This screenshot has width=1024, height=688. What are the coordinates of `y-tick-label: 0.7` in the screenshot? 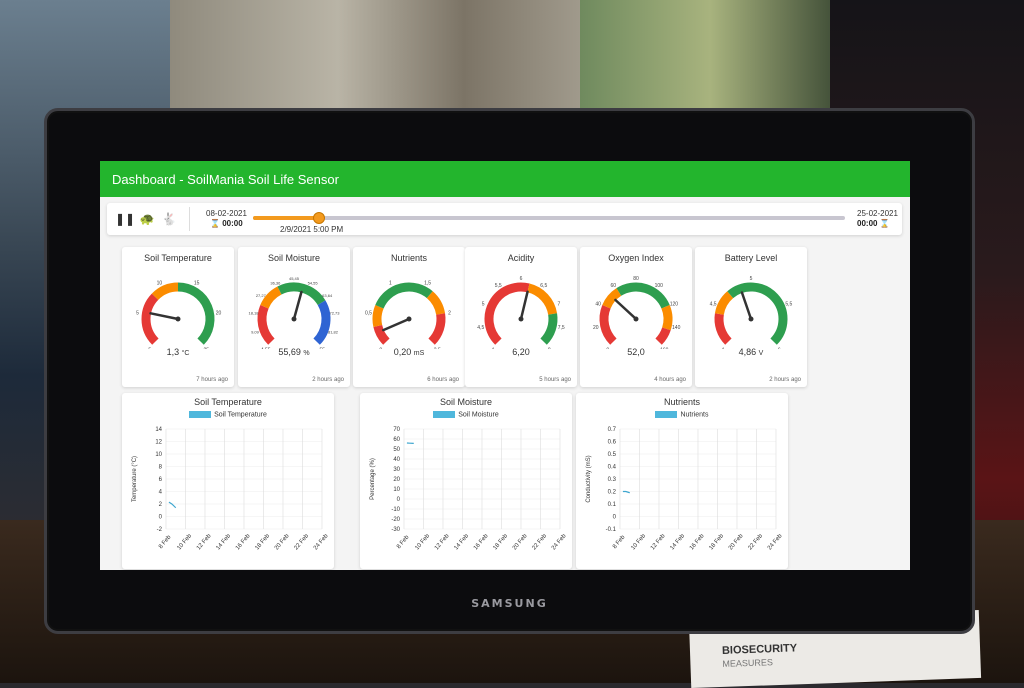 It's located at (612, 430).